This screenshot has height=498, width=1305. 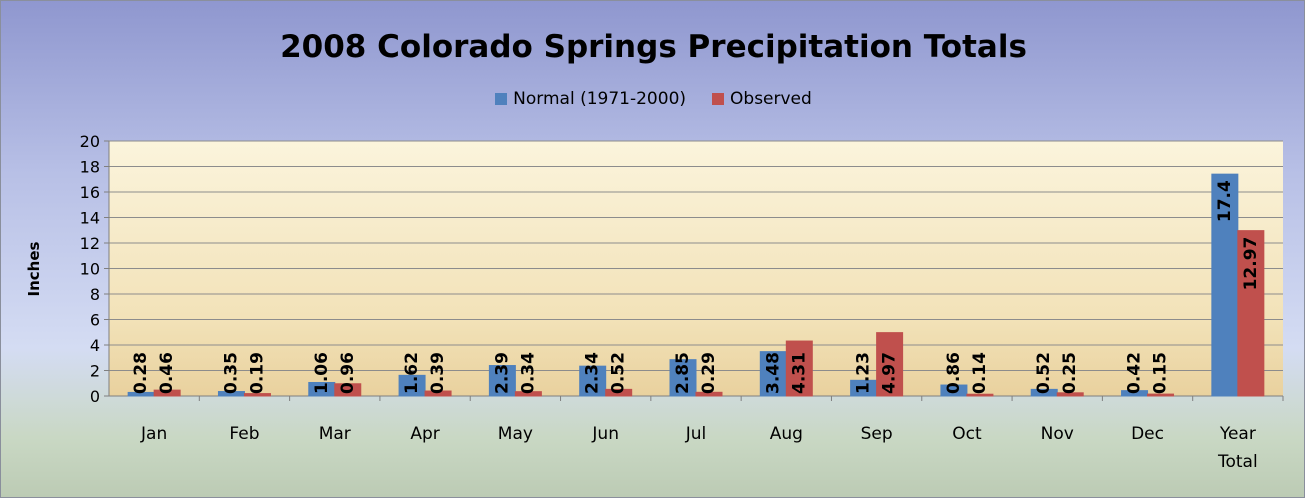 I want to click on data-label-normal: 0.42, so click(x=1135, y=373).